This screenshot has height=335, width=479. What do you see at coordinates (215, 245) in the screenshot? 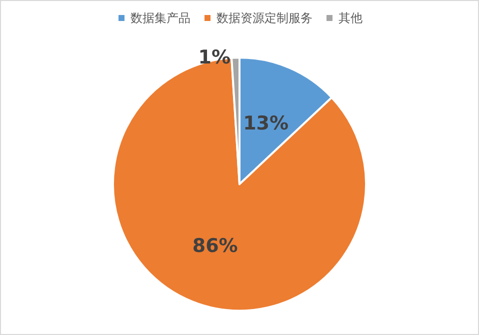
I see `data-label: 86%` at bounding box center [215, 245].